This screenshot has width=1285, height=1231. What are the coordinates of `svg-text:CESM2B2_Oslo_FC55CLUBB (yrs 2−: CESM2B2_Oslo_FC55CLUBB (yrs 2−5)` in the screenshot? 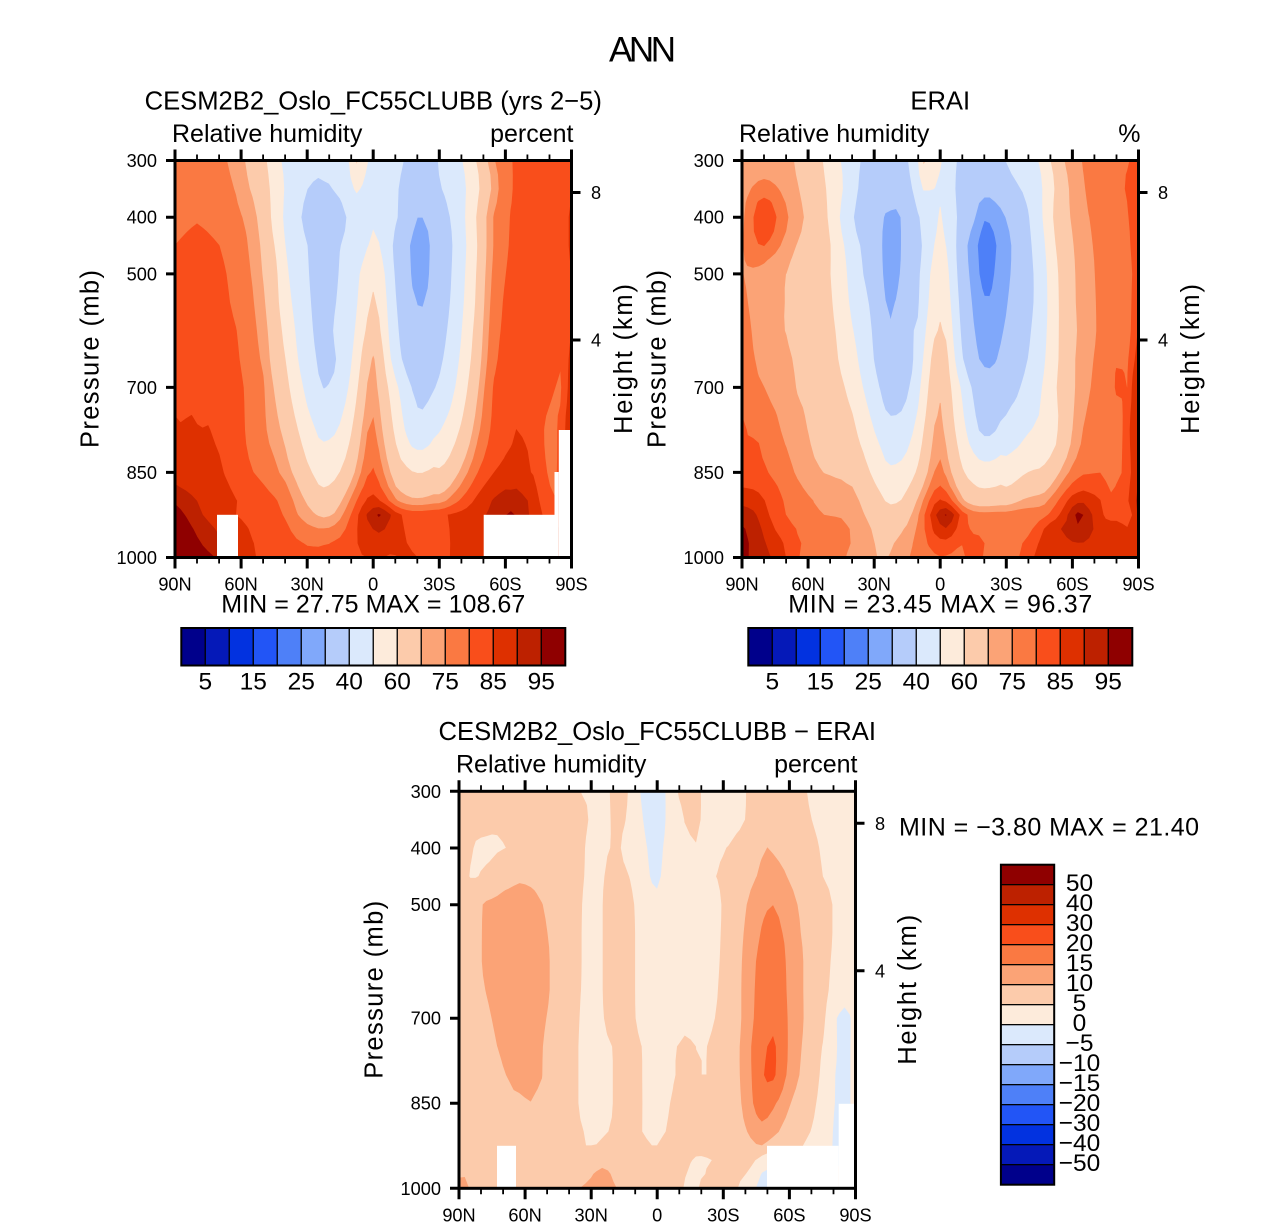 It's located at (373, 101).